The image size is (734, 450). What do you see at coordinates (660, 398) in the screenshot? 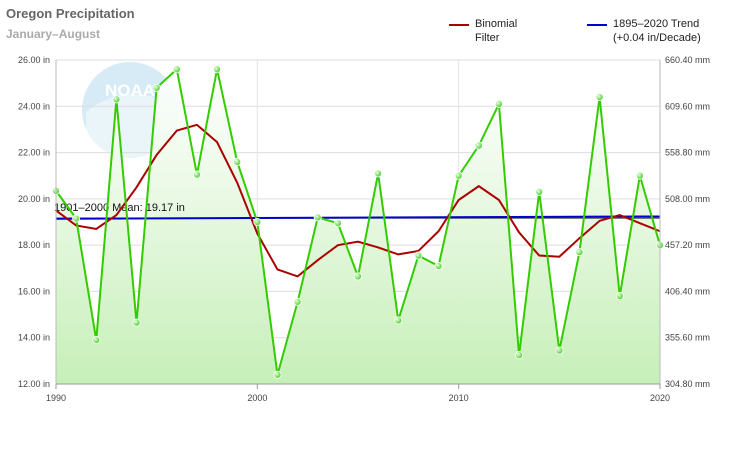
I see `x-tick-label: 2020` at bounding box center [660, 398].